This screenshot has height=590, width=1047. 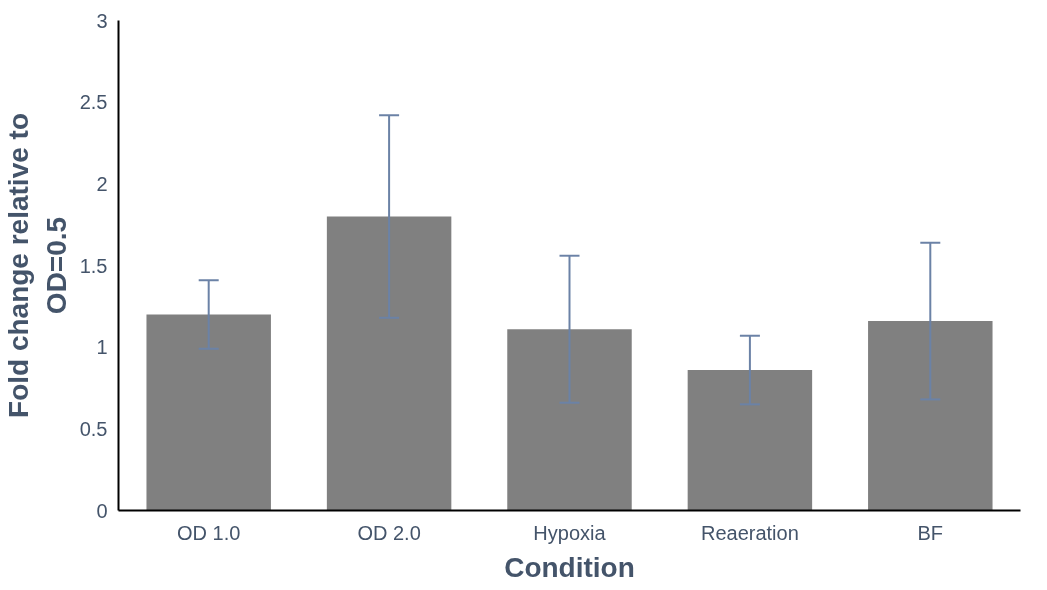 I want to click on y-tick-label: 0.5, so click(x=93, y=428).